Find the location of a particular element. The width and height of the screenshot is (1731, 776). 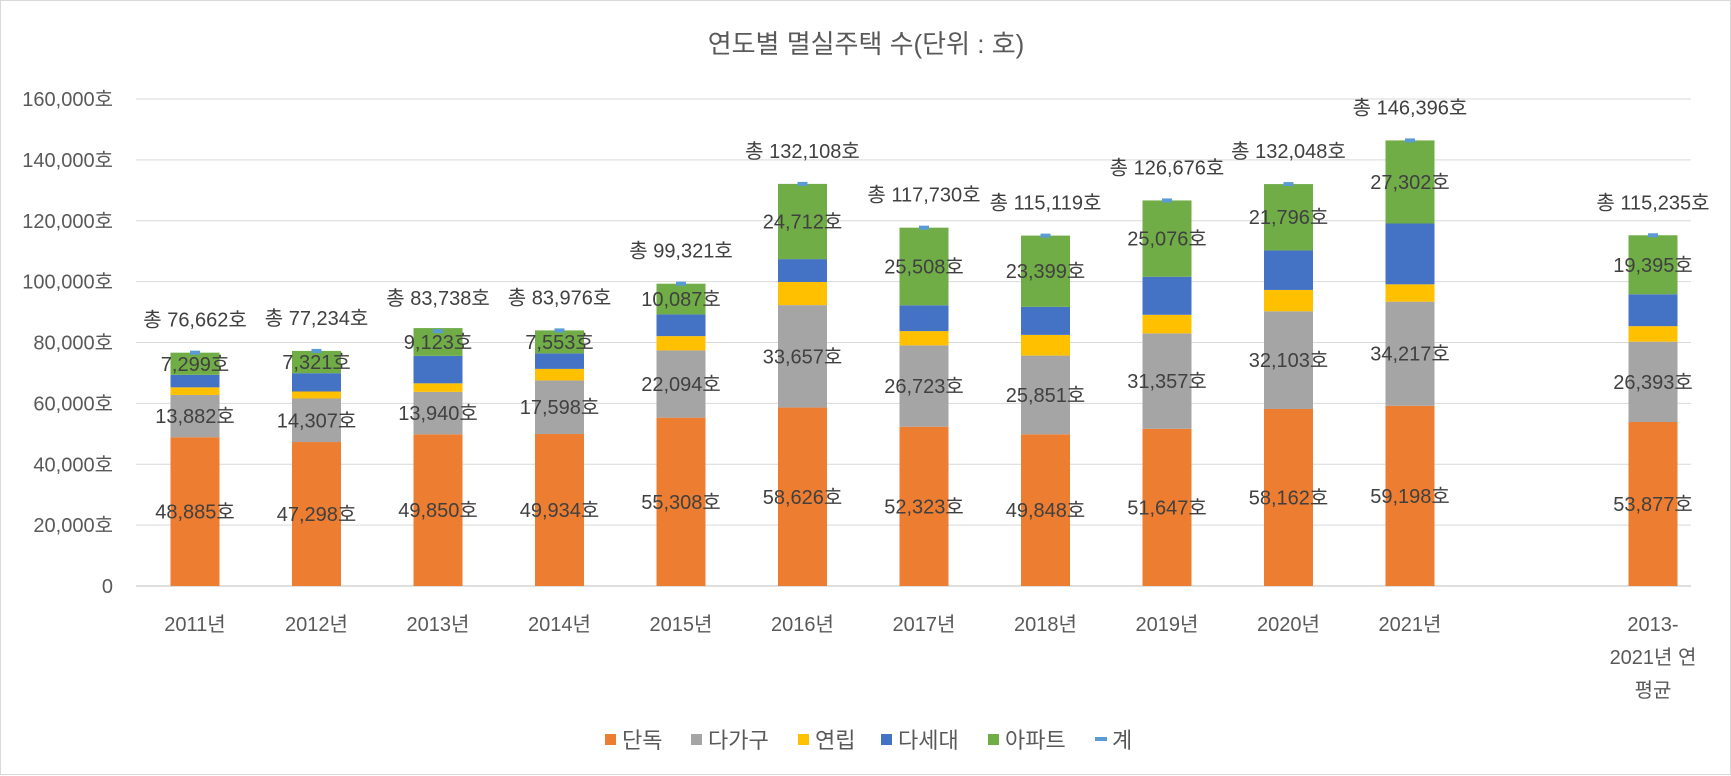

y-tick-label: 100,000호 is located at coordinates (67, 283).